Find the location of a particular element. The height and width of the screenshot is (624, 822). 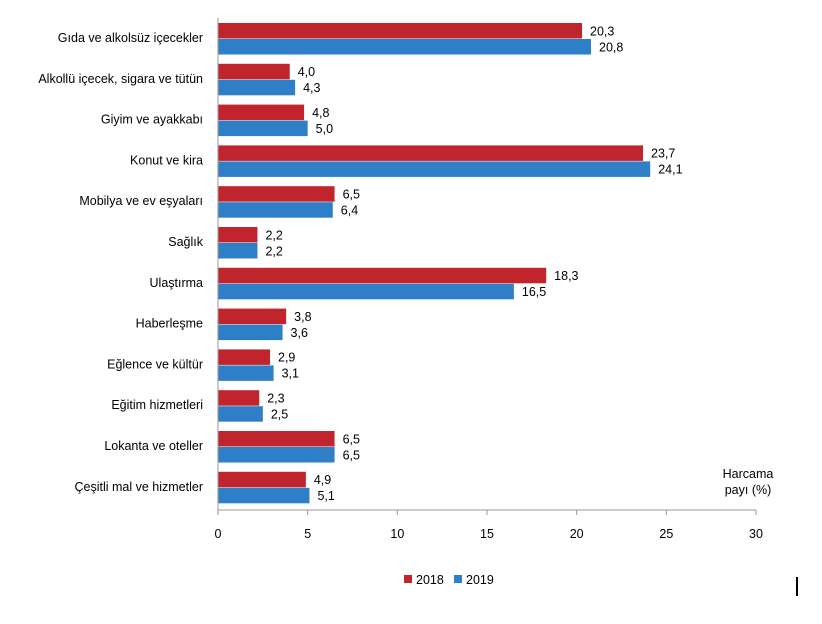

category-label: Giyim ve ayakkabı is located at coordinates (152, 120).